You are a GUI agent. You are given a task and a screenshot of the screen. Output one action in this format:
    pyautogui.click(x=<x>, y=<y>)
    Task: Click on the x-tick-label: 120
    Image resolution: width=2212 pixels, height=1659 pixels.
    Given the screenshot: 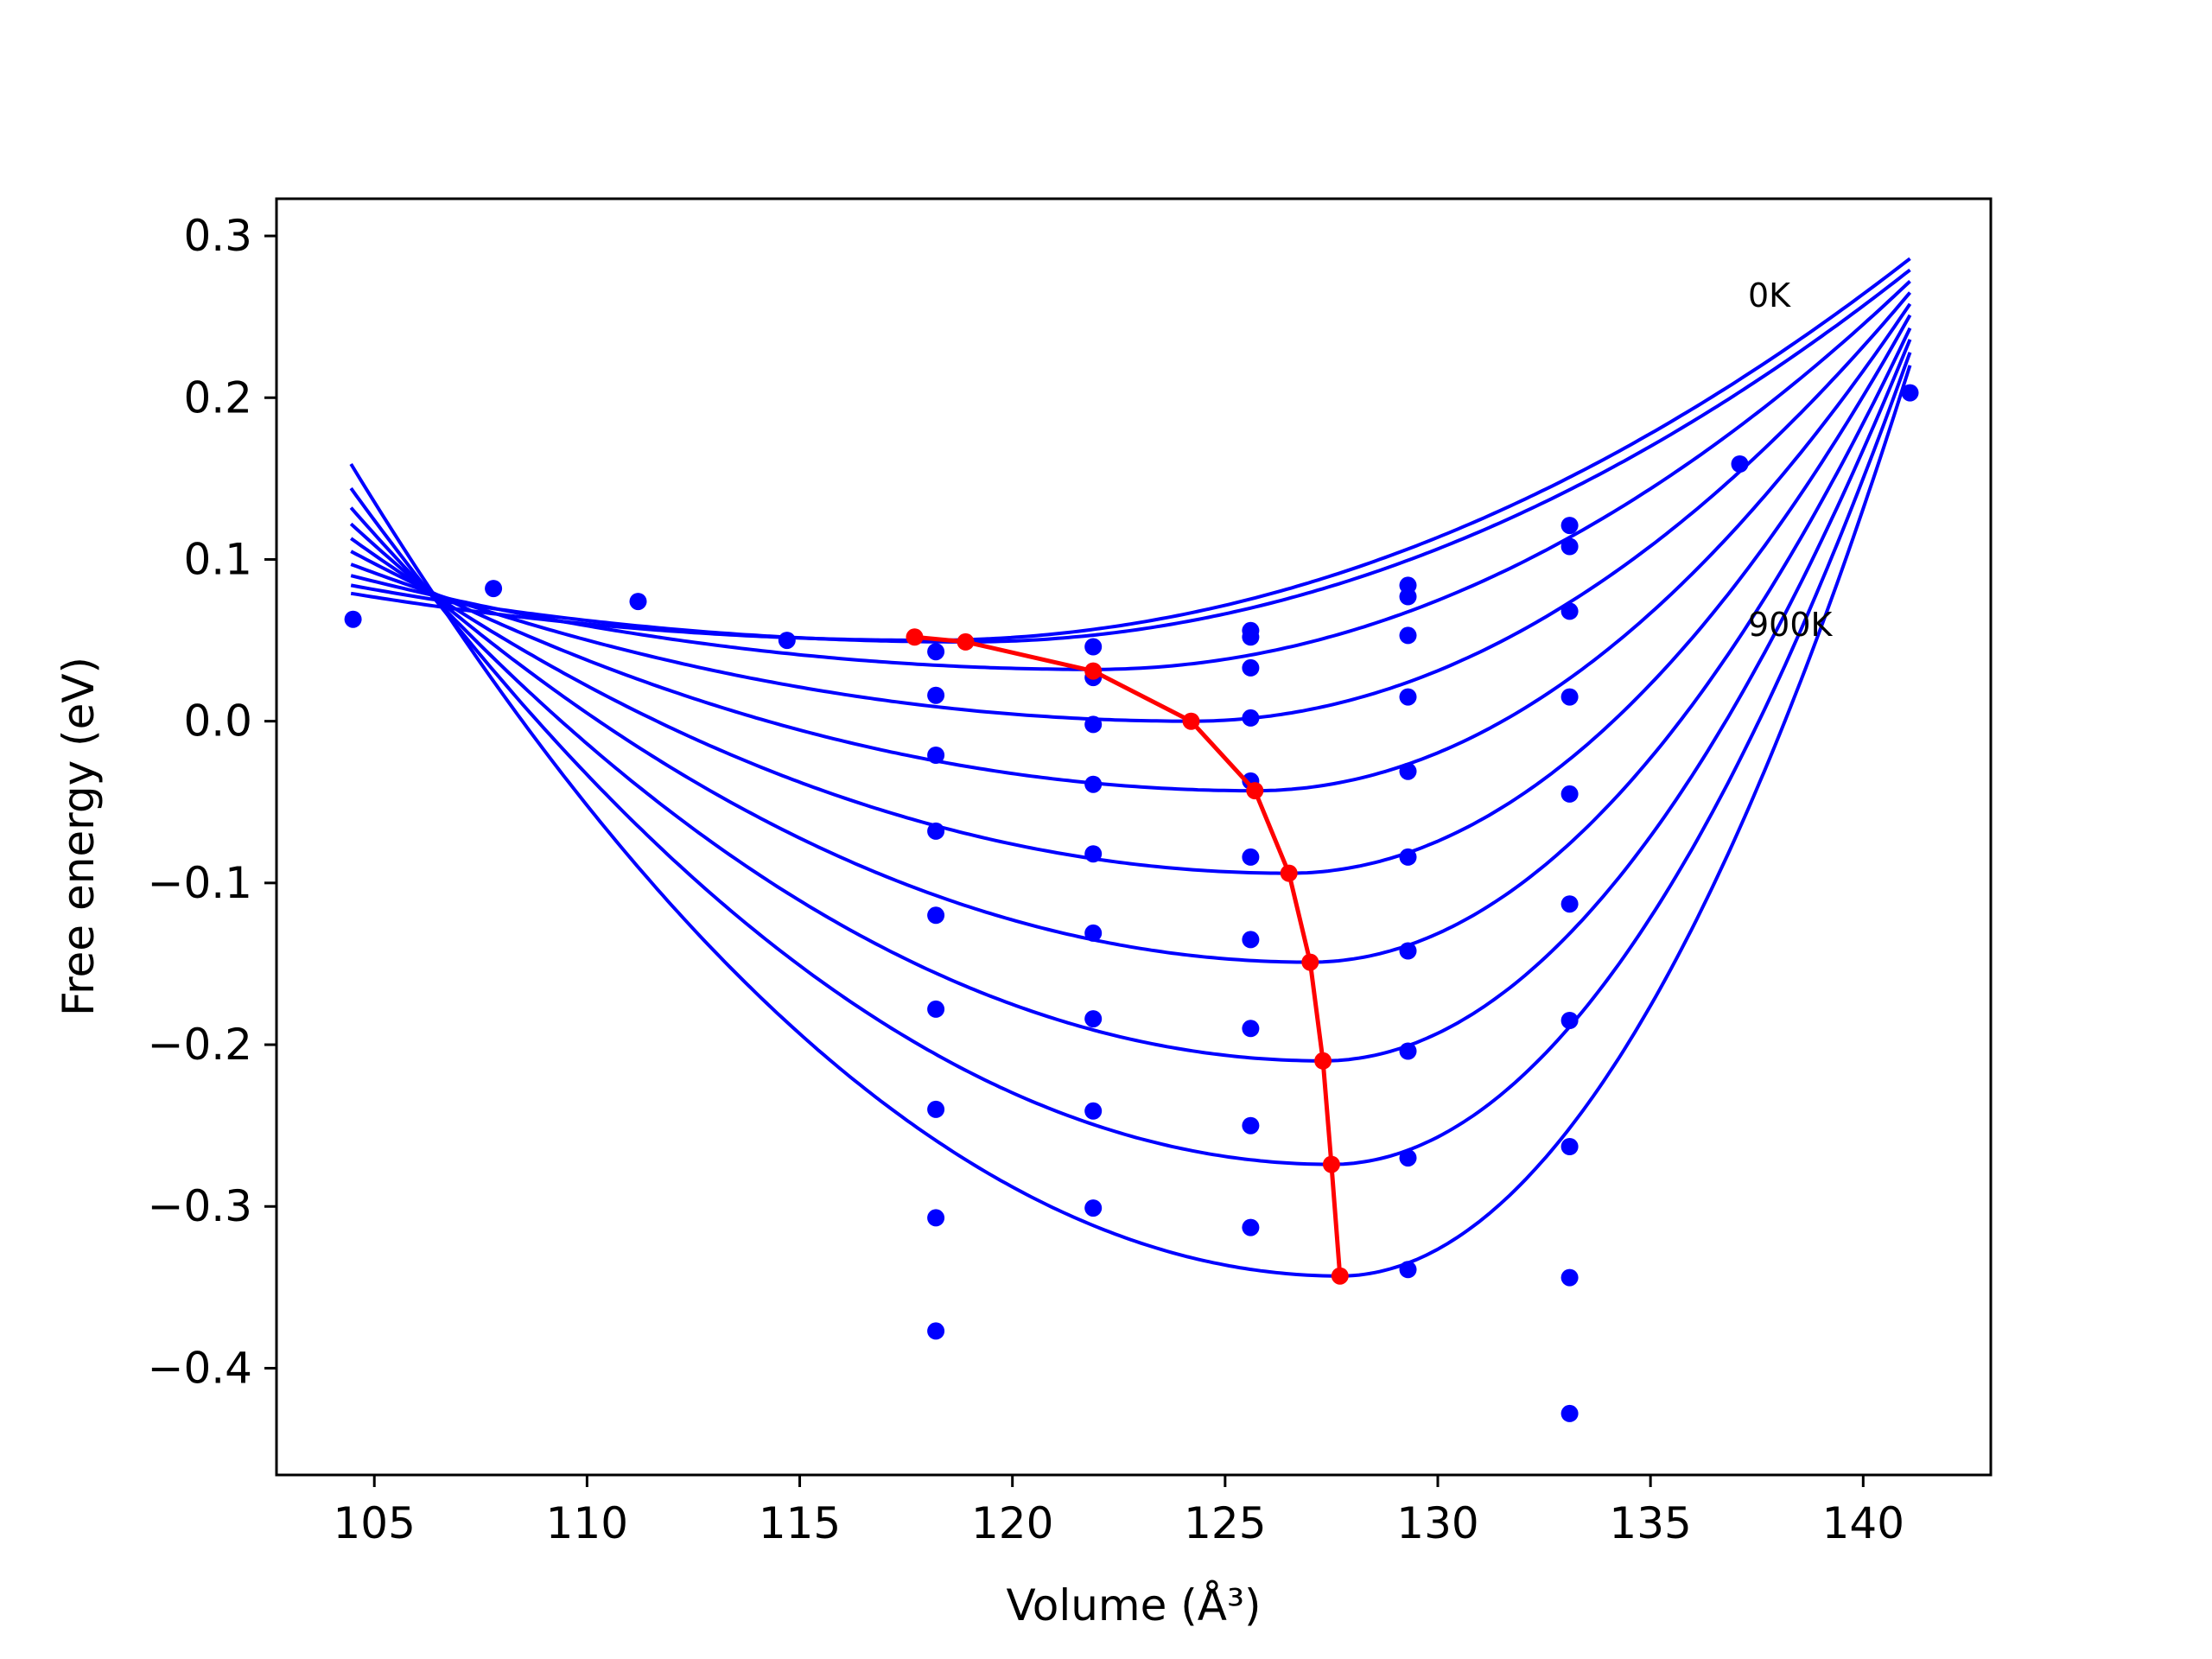 What is the action you would take?
    pyautogui.click(x=1012, y=1523)
    